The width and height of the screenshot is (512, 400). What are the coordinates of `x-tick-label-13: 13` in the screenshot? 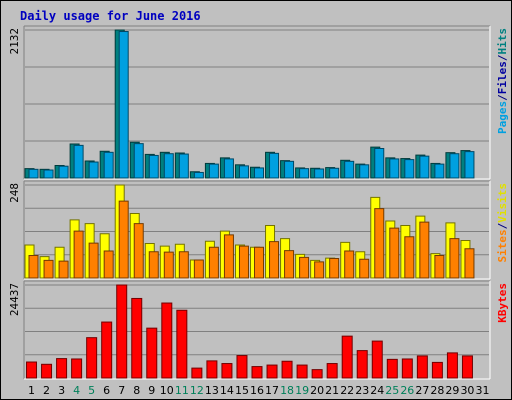 It's located at (212, 390).